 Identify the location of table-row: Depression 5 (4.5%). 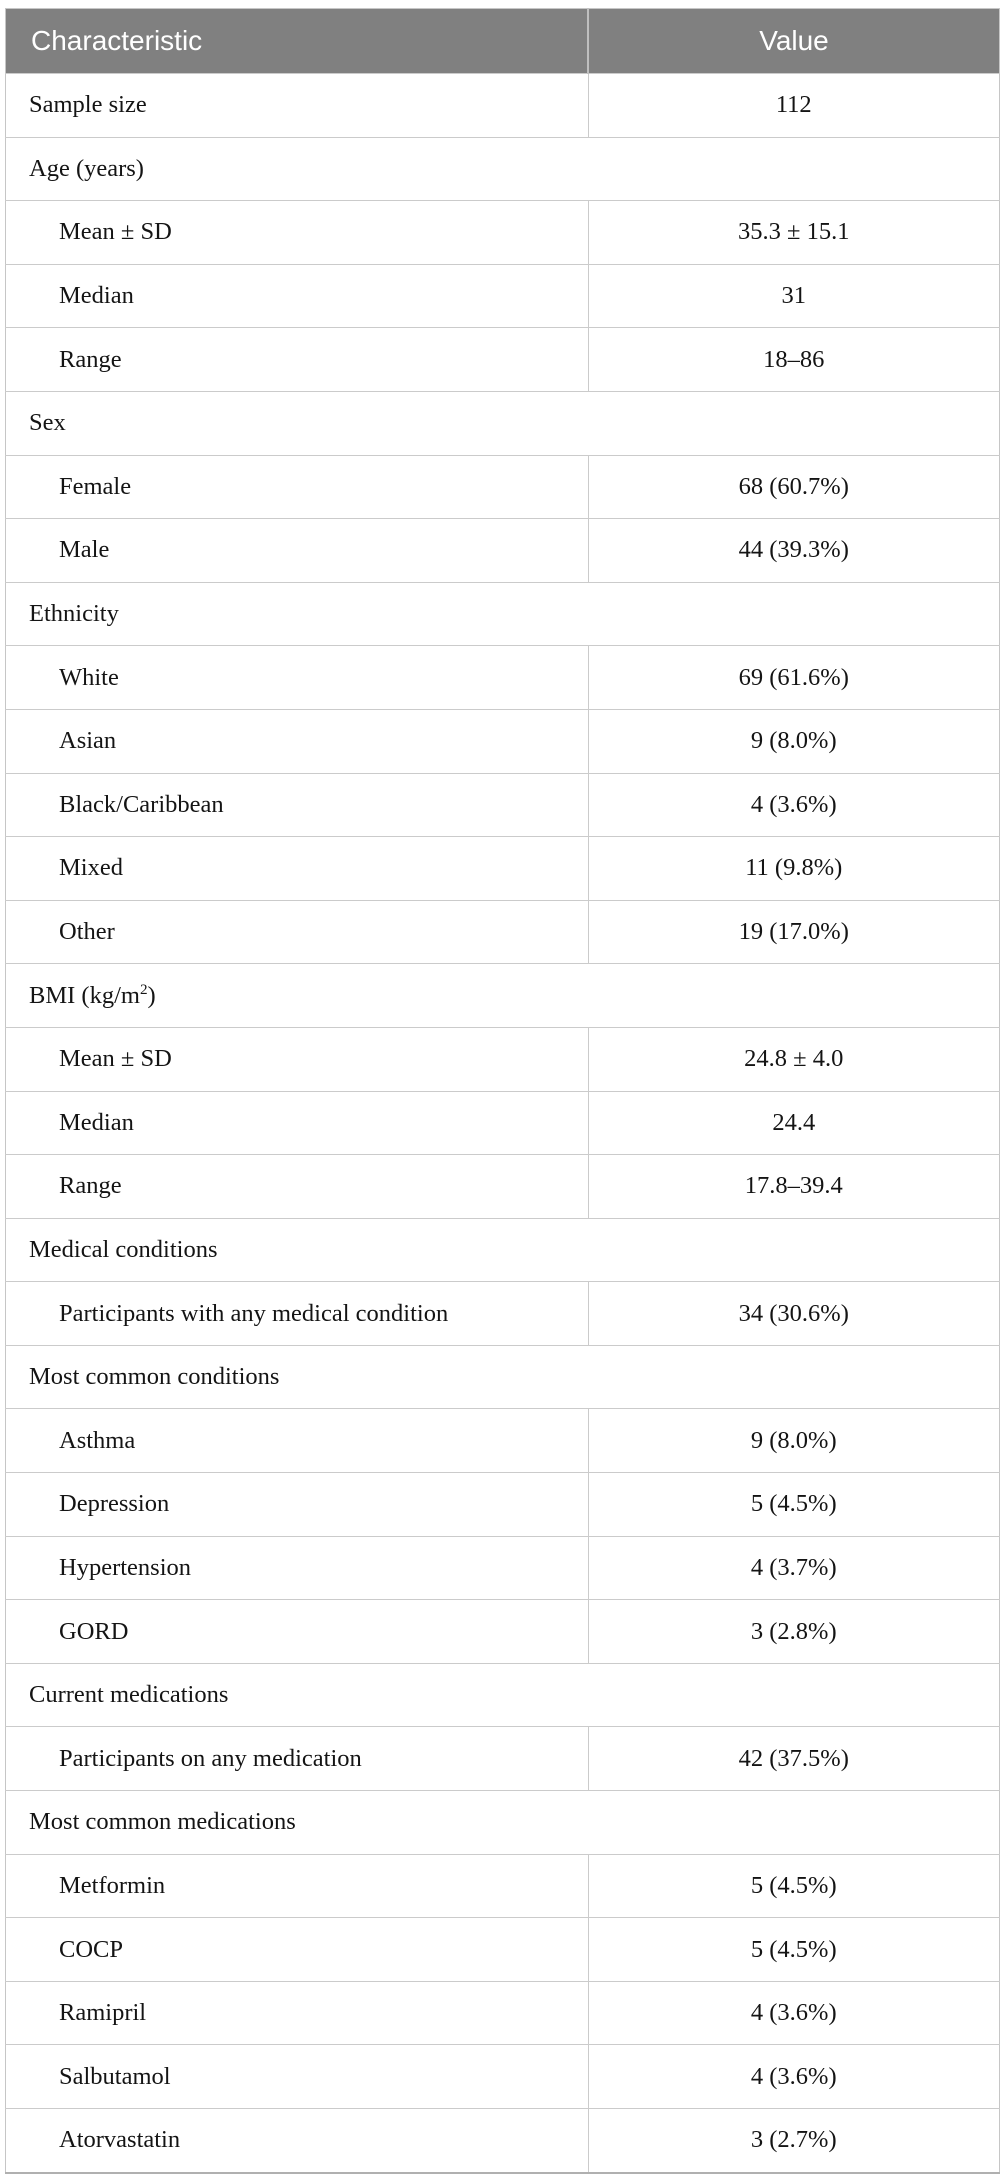
(502, 1504).